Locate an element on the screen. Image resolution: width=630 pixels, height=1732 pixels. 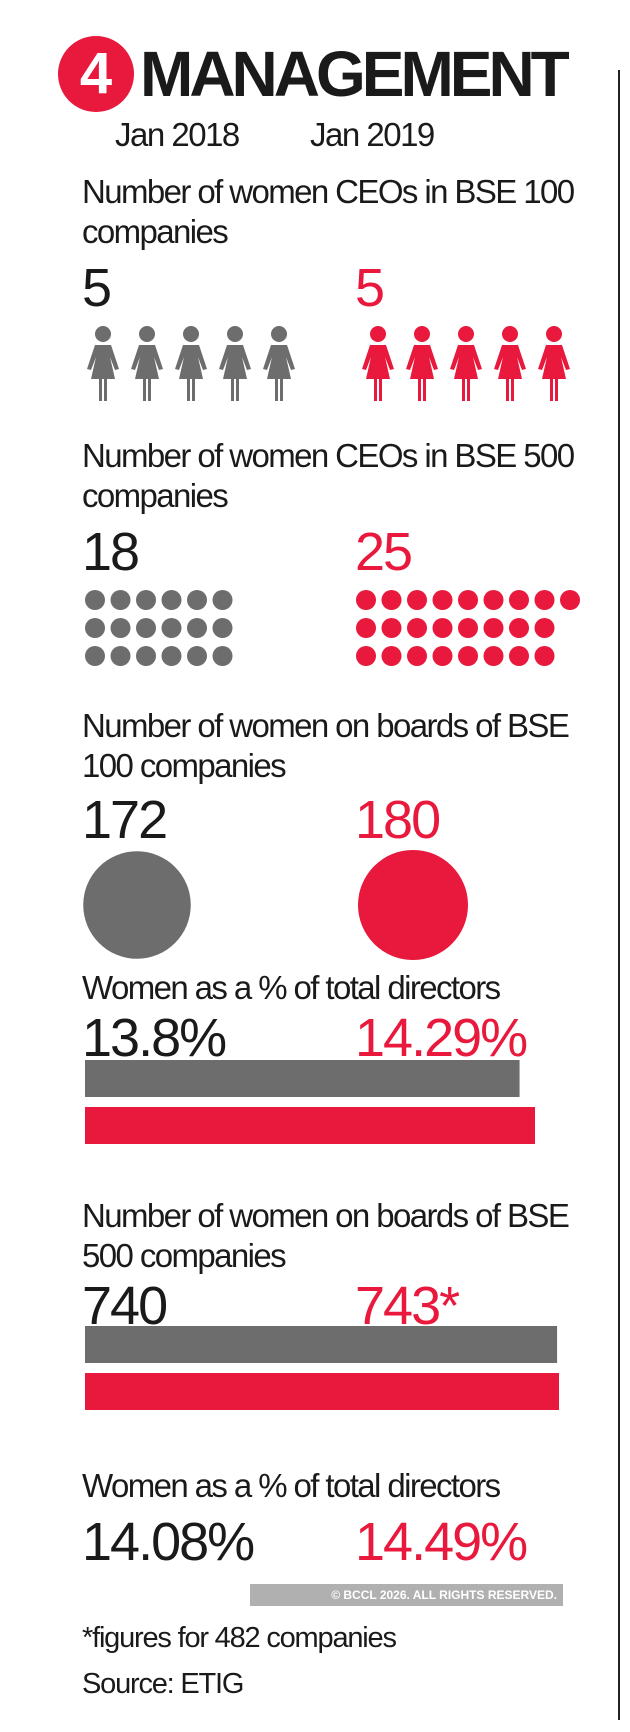
source: Source: ETIG is located at coordinates (163, 1684).